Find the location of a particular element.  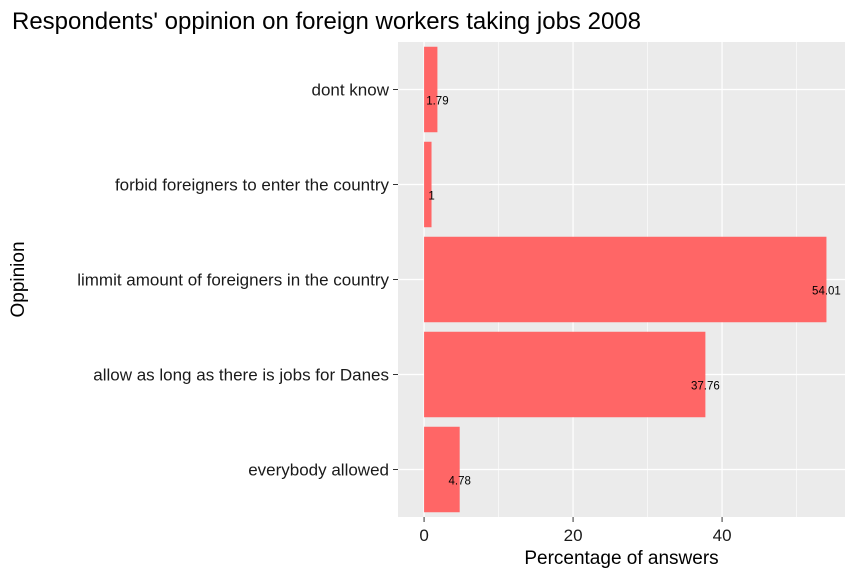

y-tick-label: allow as long as there is jobs for Danes is located at coordinates (241, 375).